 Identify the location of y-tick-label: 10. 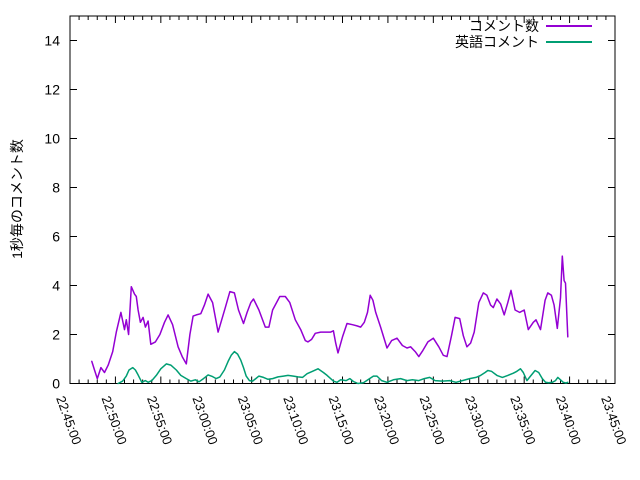
(52, 139).